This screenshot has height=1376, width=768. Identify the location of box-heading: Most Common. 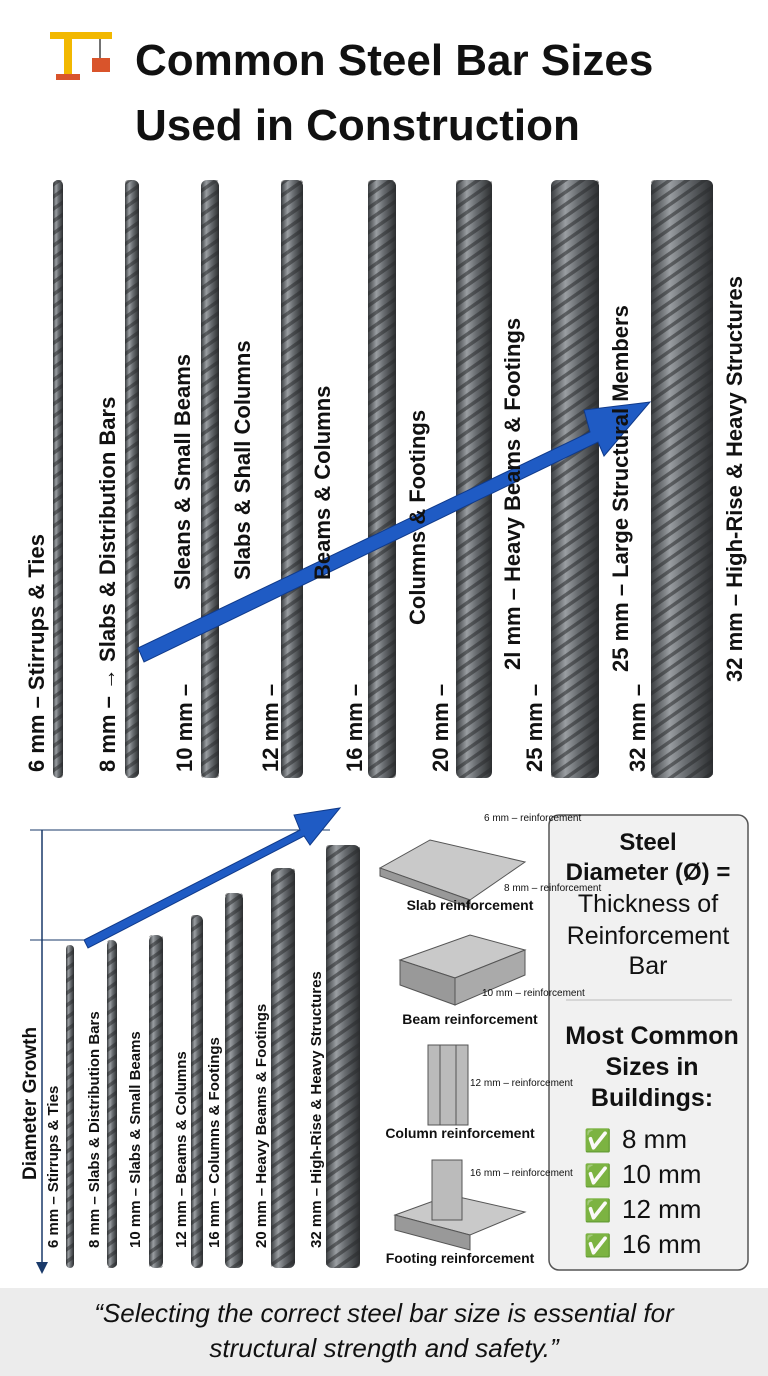
(652, 1036).